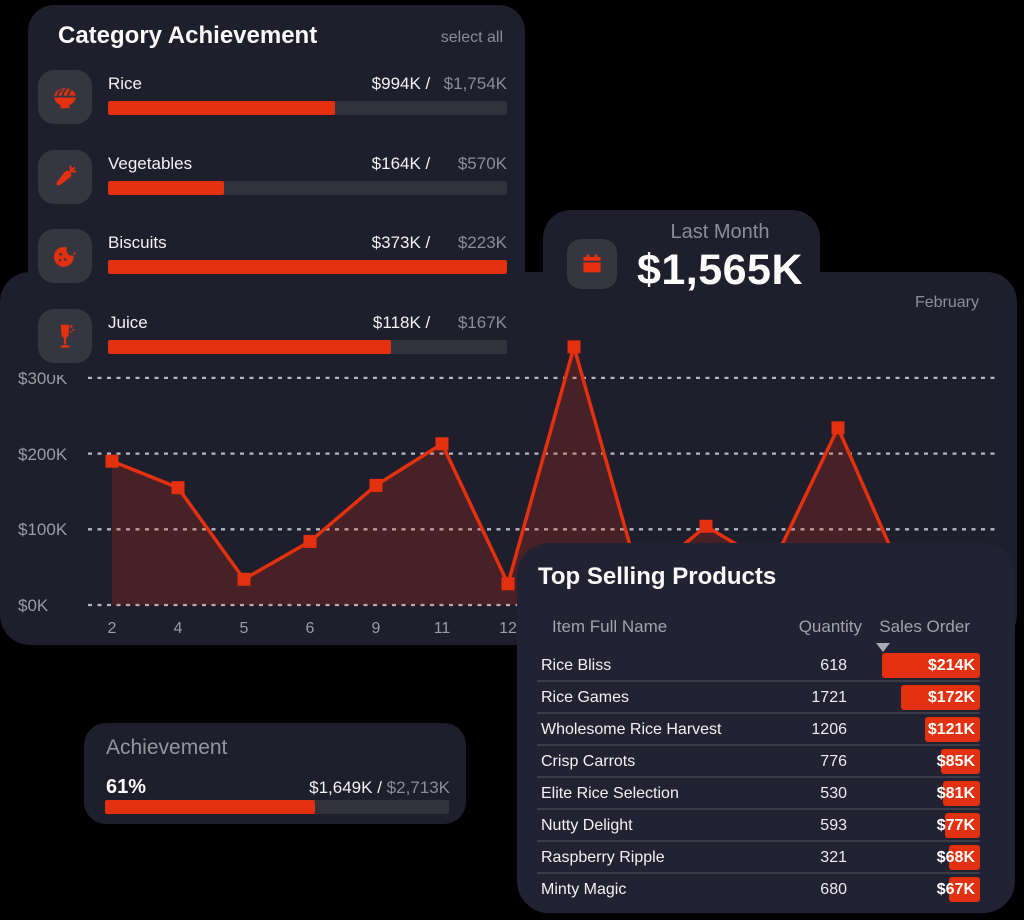 The image size is (1024, 920). What do you see at coordinates (33, 605) in the screenshot?
I see `y-tick-label: $0K` at bounding box center [33, 605].